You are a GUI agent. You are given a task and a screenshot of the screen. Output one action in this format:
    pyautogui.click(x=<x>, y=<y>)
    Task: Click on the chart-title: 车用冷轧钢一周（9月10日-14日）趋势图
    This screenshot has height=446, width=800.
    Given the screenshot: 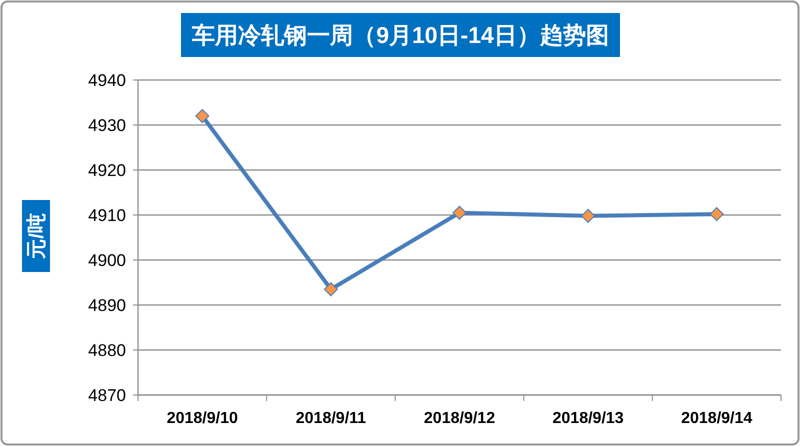 What is the action you would take?
    pyautogui.click(x=400, y=35)
    